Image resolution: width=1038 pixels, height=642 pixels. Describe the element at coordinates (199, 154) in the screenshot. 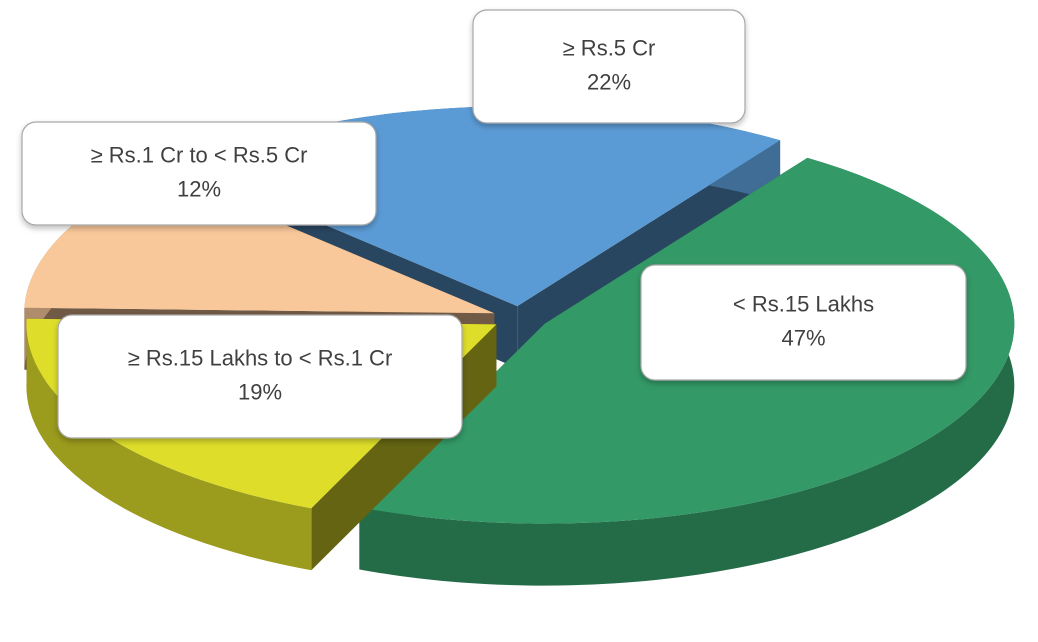

I see `category-label: ≥ Rs.1 Cr to < Rs.5 Cr` at that location.